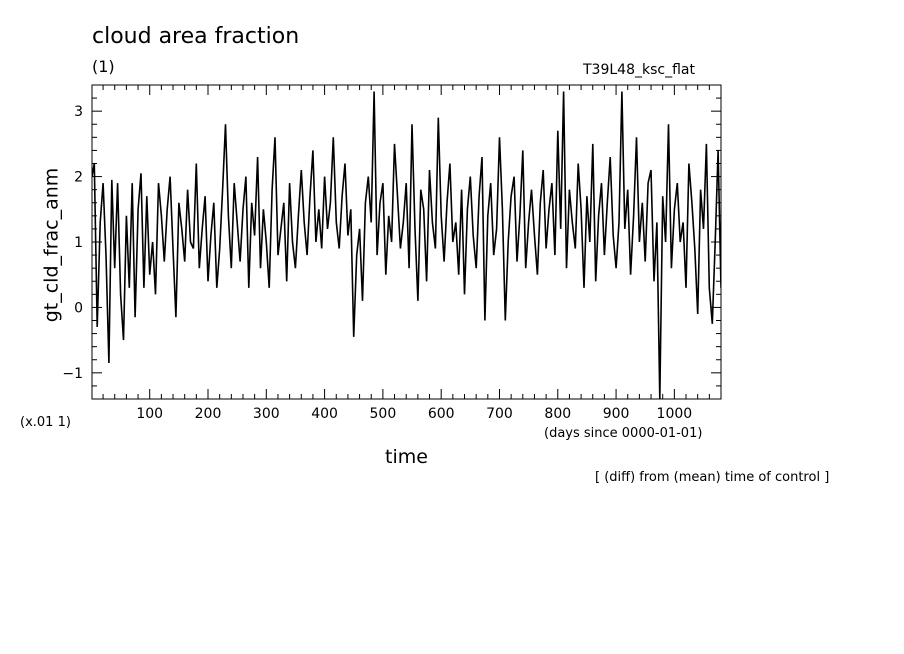 The image size is (904, 654). Describe the element at coordinates (639, 70) in the screenshot. I see `experiment-label: T39L48_ksc_flat` at that location.